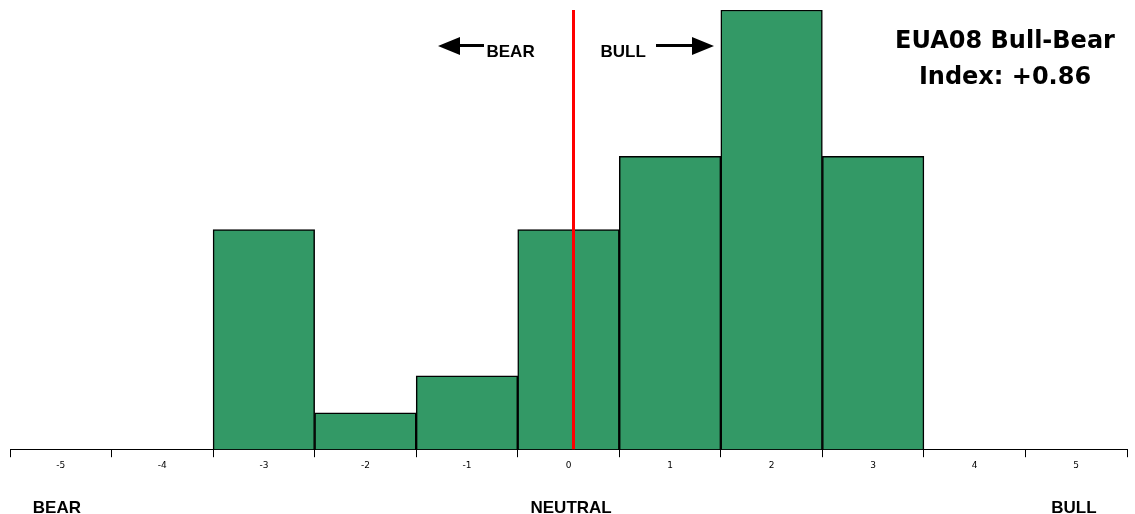 The width and height of the screenshot is (1135, 514). I want to click on text: EUA08 Bull-Bear Index: +0.86, so click(1005, 58).